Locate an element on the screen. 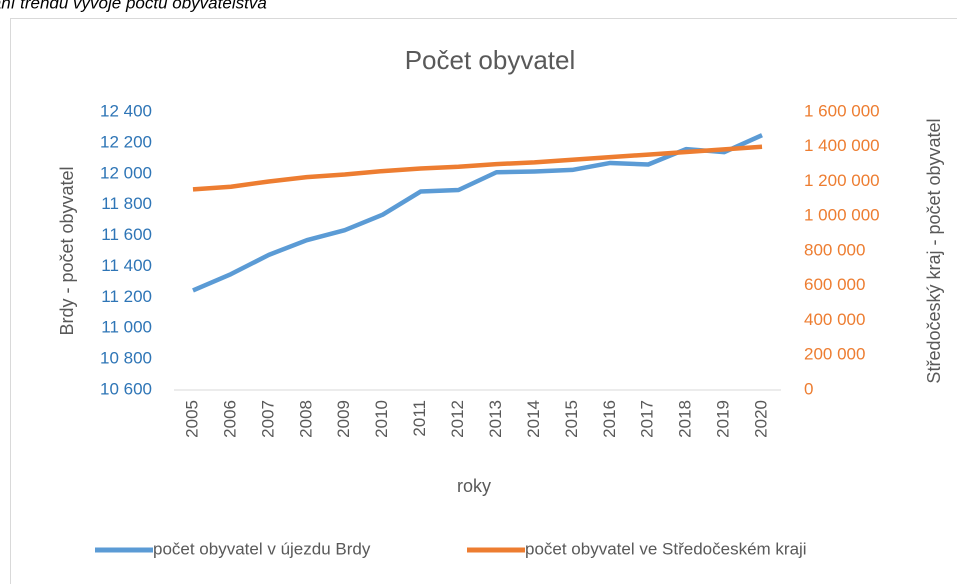 Image resolution: width=957 pixels, height=584 pixels. y2-tick-label: 1 400 000 is located at coordinates (842, 145).